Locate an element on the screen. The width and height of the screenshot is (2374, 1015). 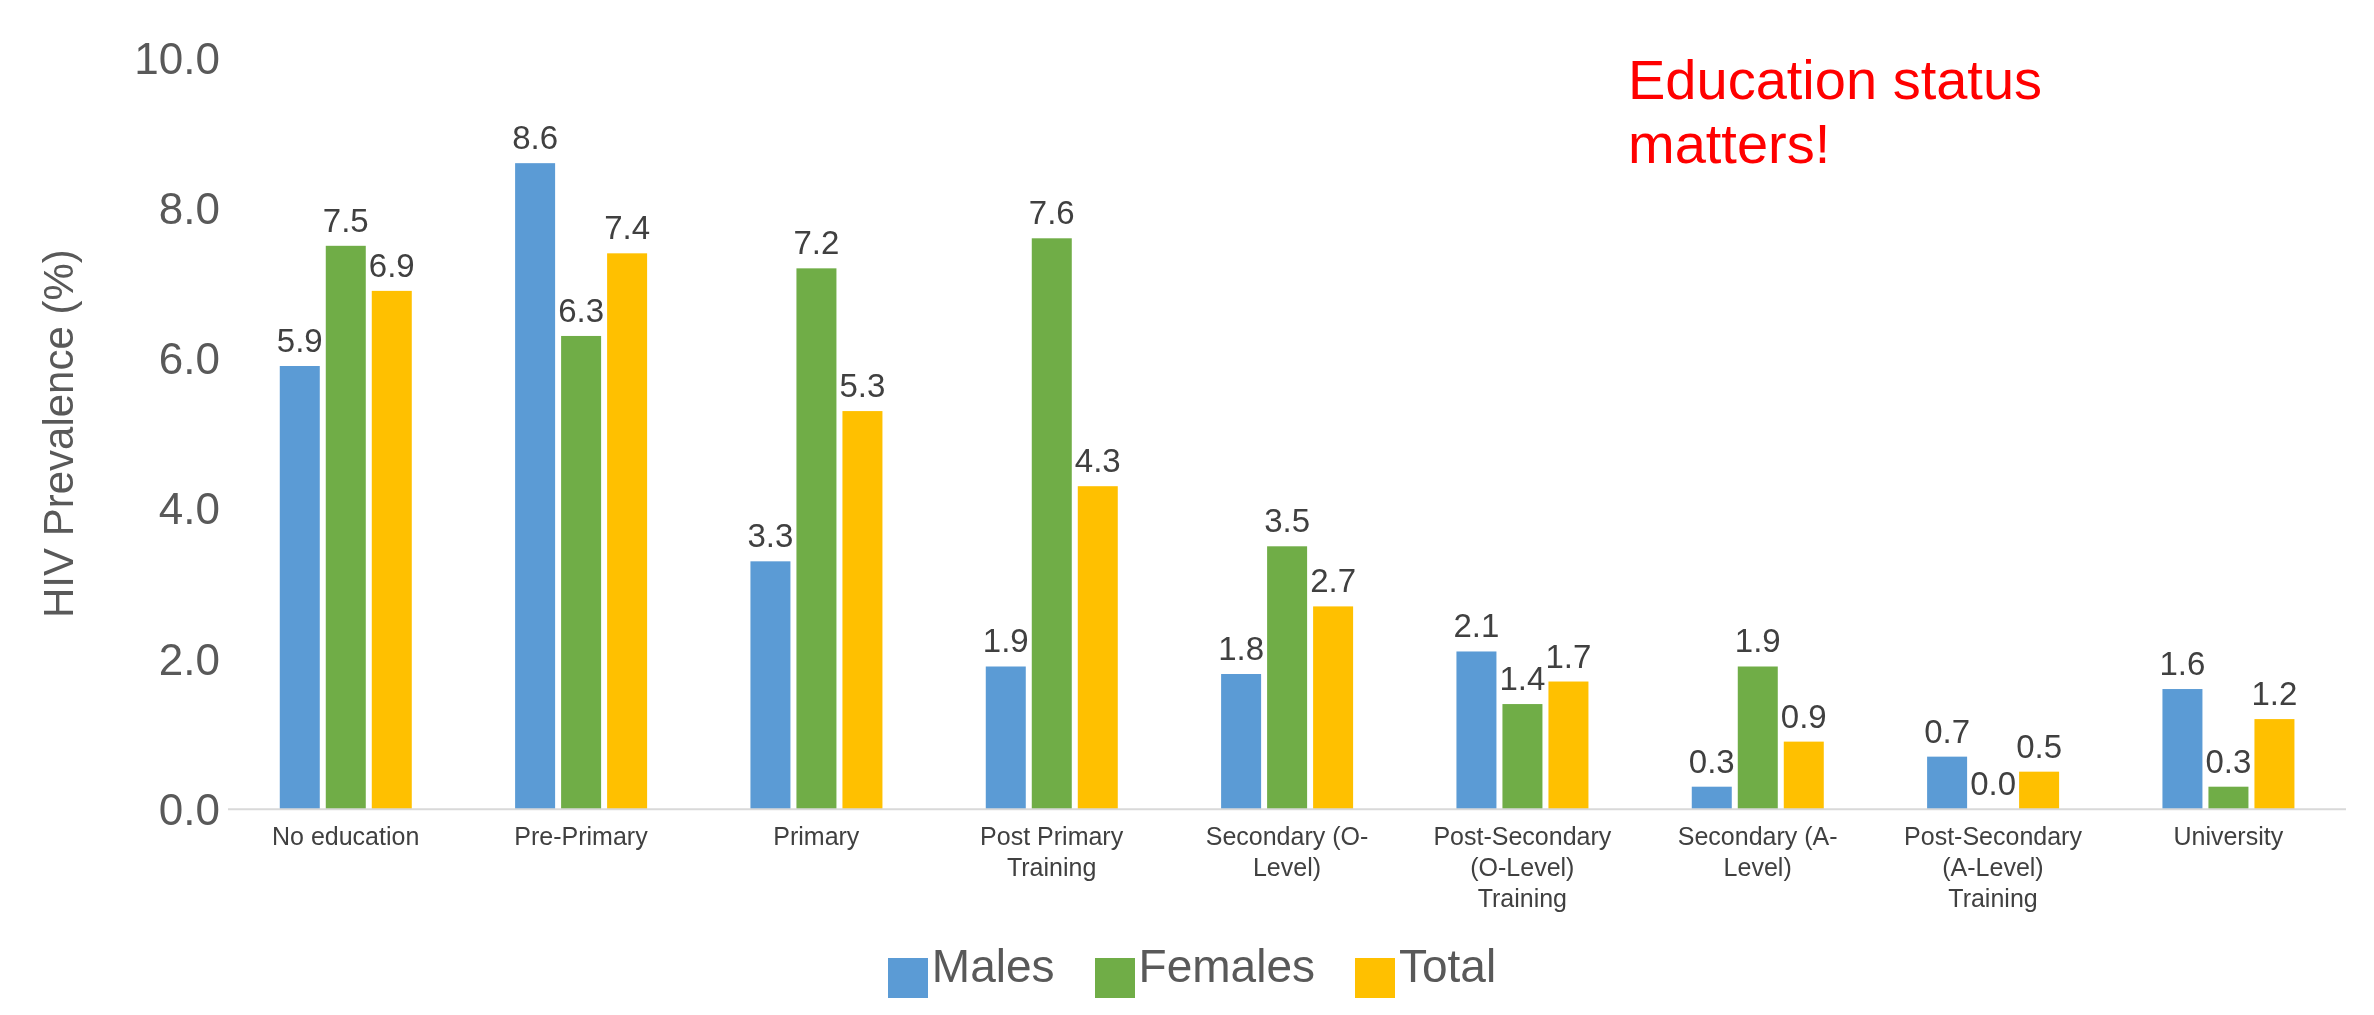
x-tick-label: Primary is located at coordinates (816, 836).